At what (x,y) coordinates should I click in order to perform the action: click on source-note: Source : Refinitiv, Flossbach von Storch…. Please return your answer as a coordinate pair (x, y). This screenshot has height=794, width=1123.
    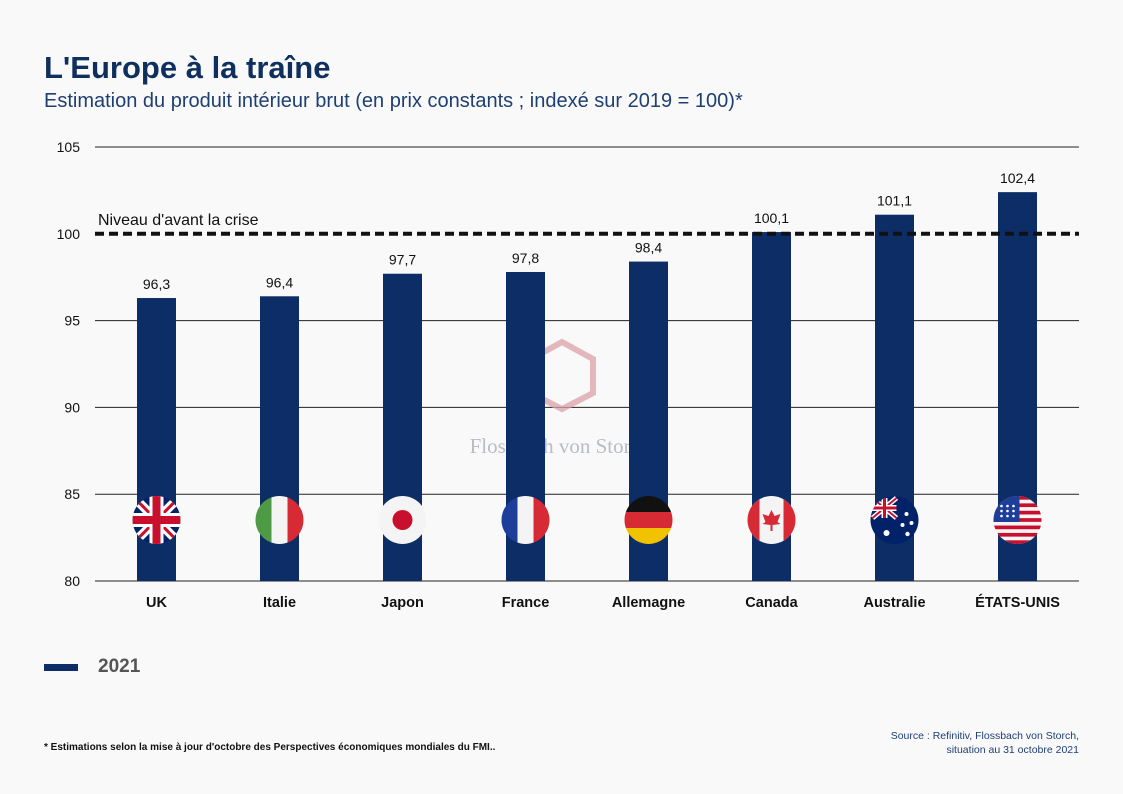
    Looking at the image, I should click on (985, 743).